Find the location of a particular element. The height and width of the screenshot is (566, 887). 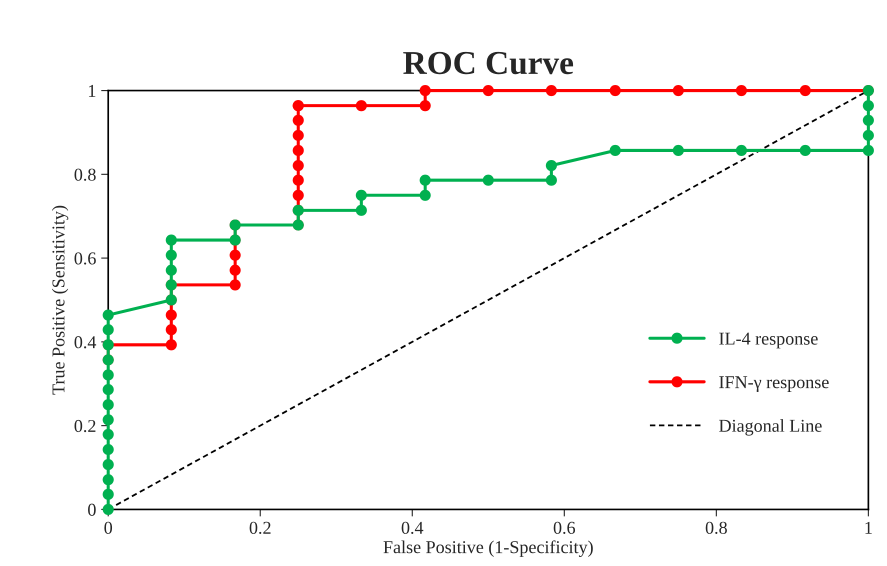

x-tick-label: 1 is located at coordinates (868, 528).